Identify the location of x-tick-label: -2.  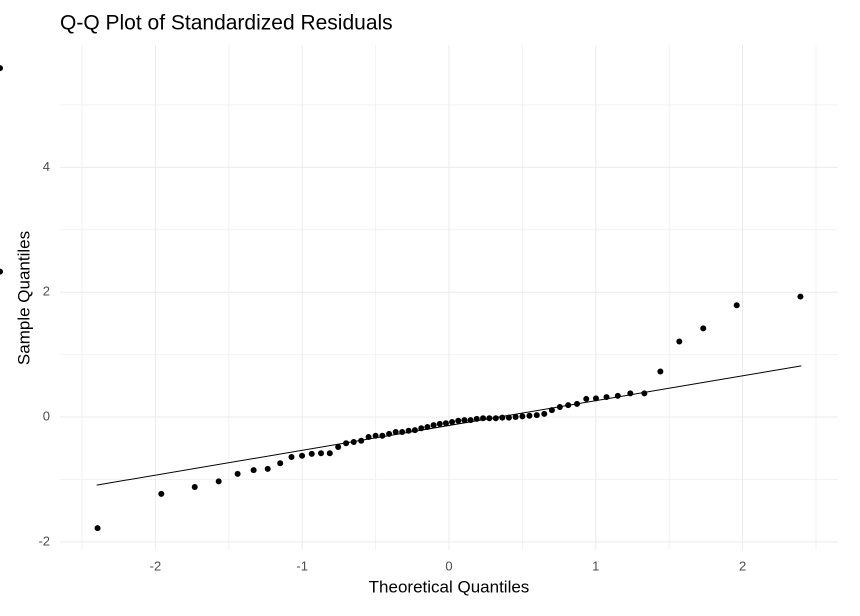
(156, 565).